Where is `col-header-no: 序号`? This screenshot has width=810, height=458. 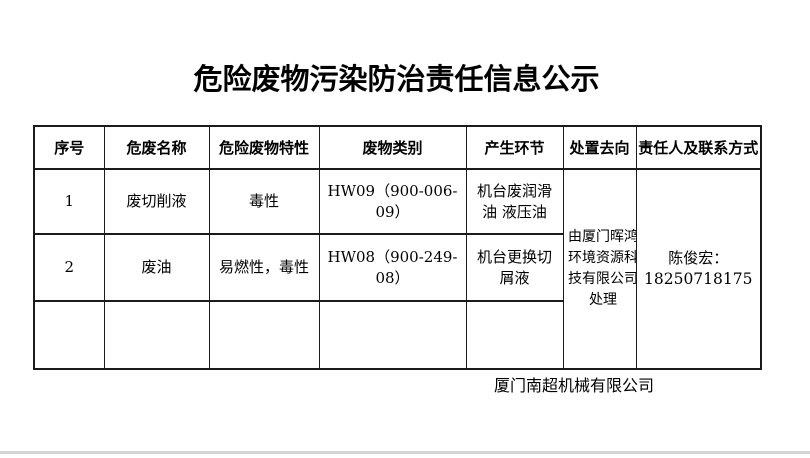
col-header-no: 序号 is located at coordinates (69, 147).